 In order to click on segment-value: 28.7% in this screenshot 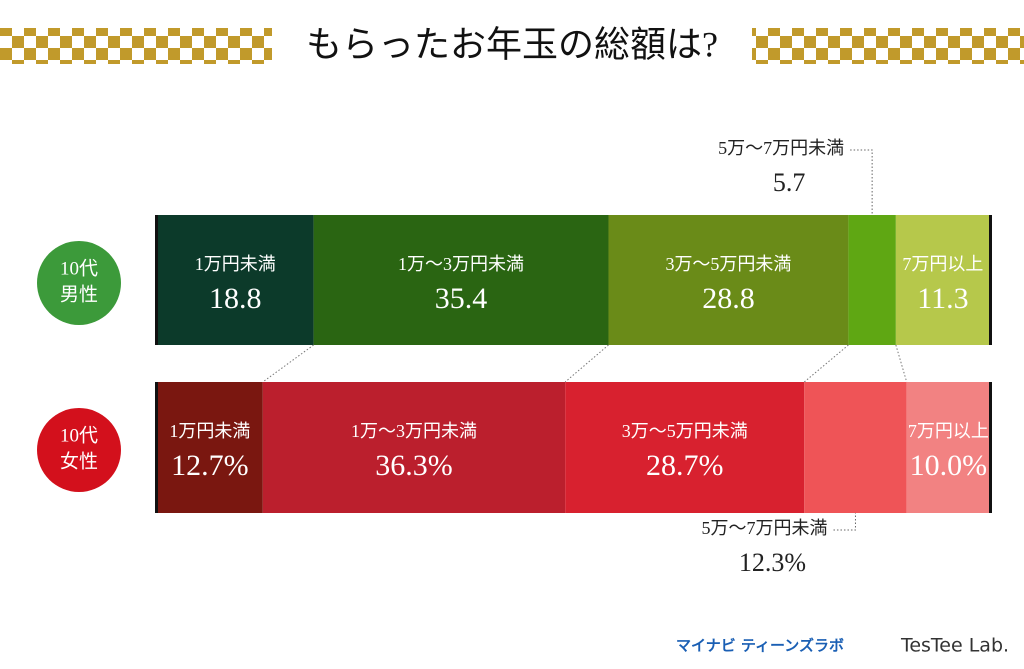, I will do `click(685, 465)`.